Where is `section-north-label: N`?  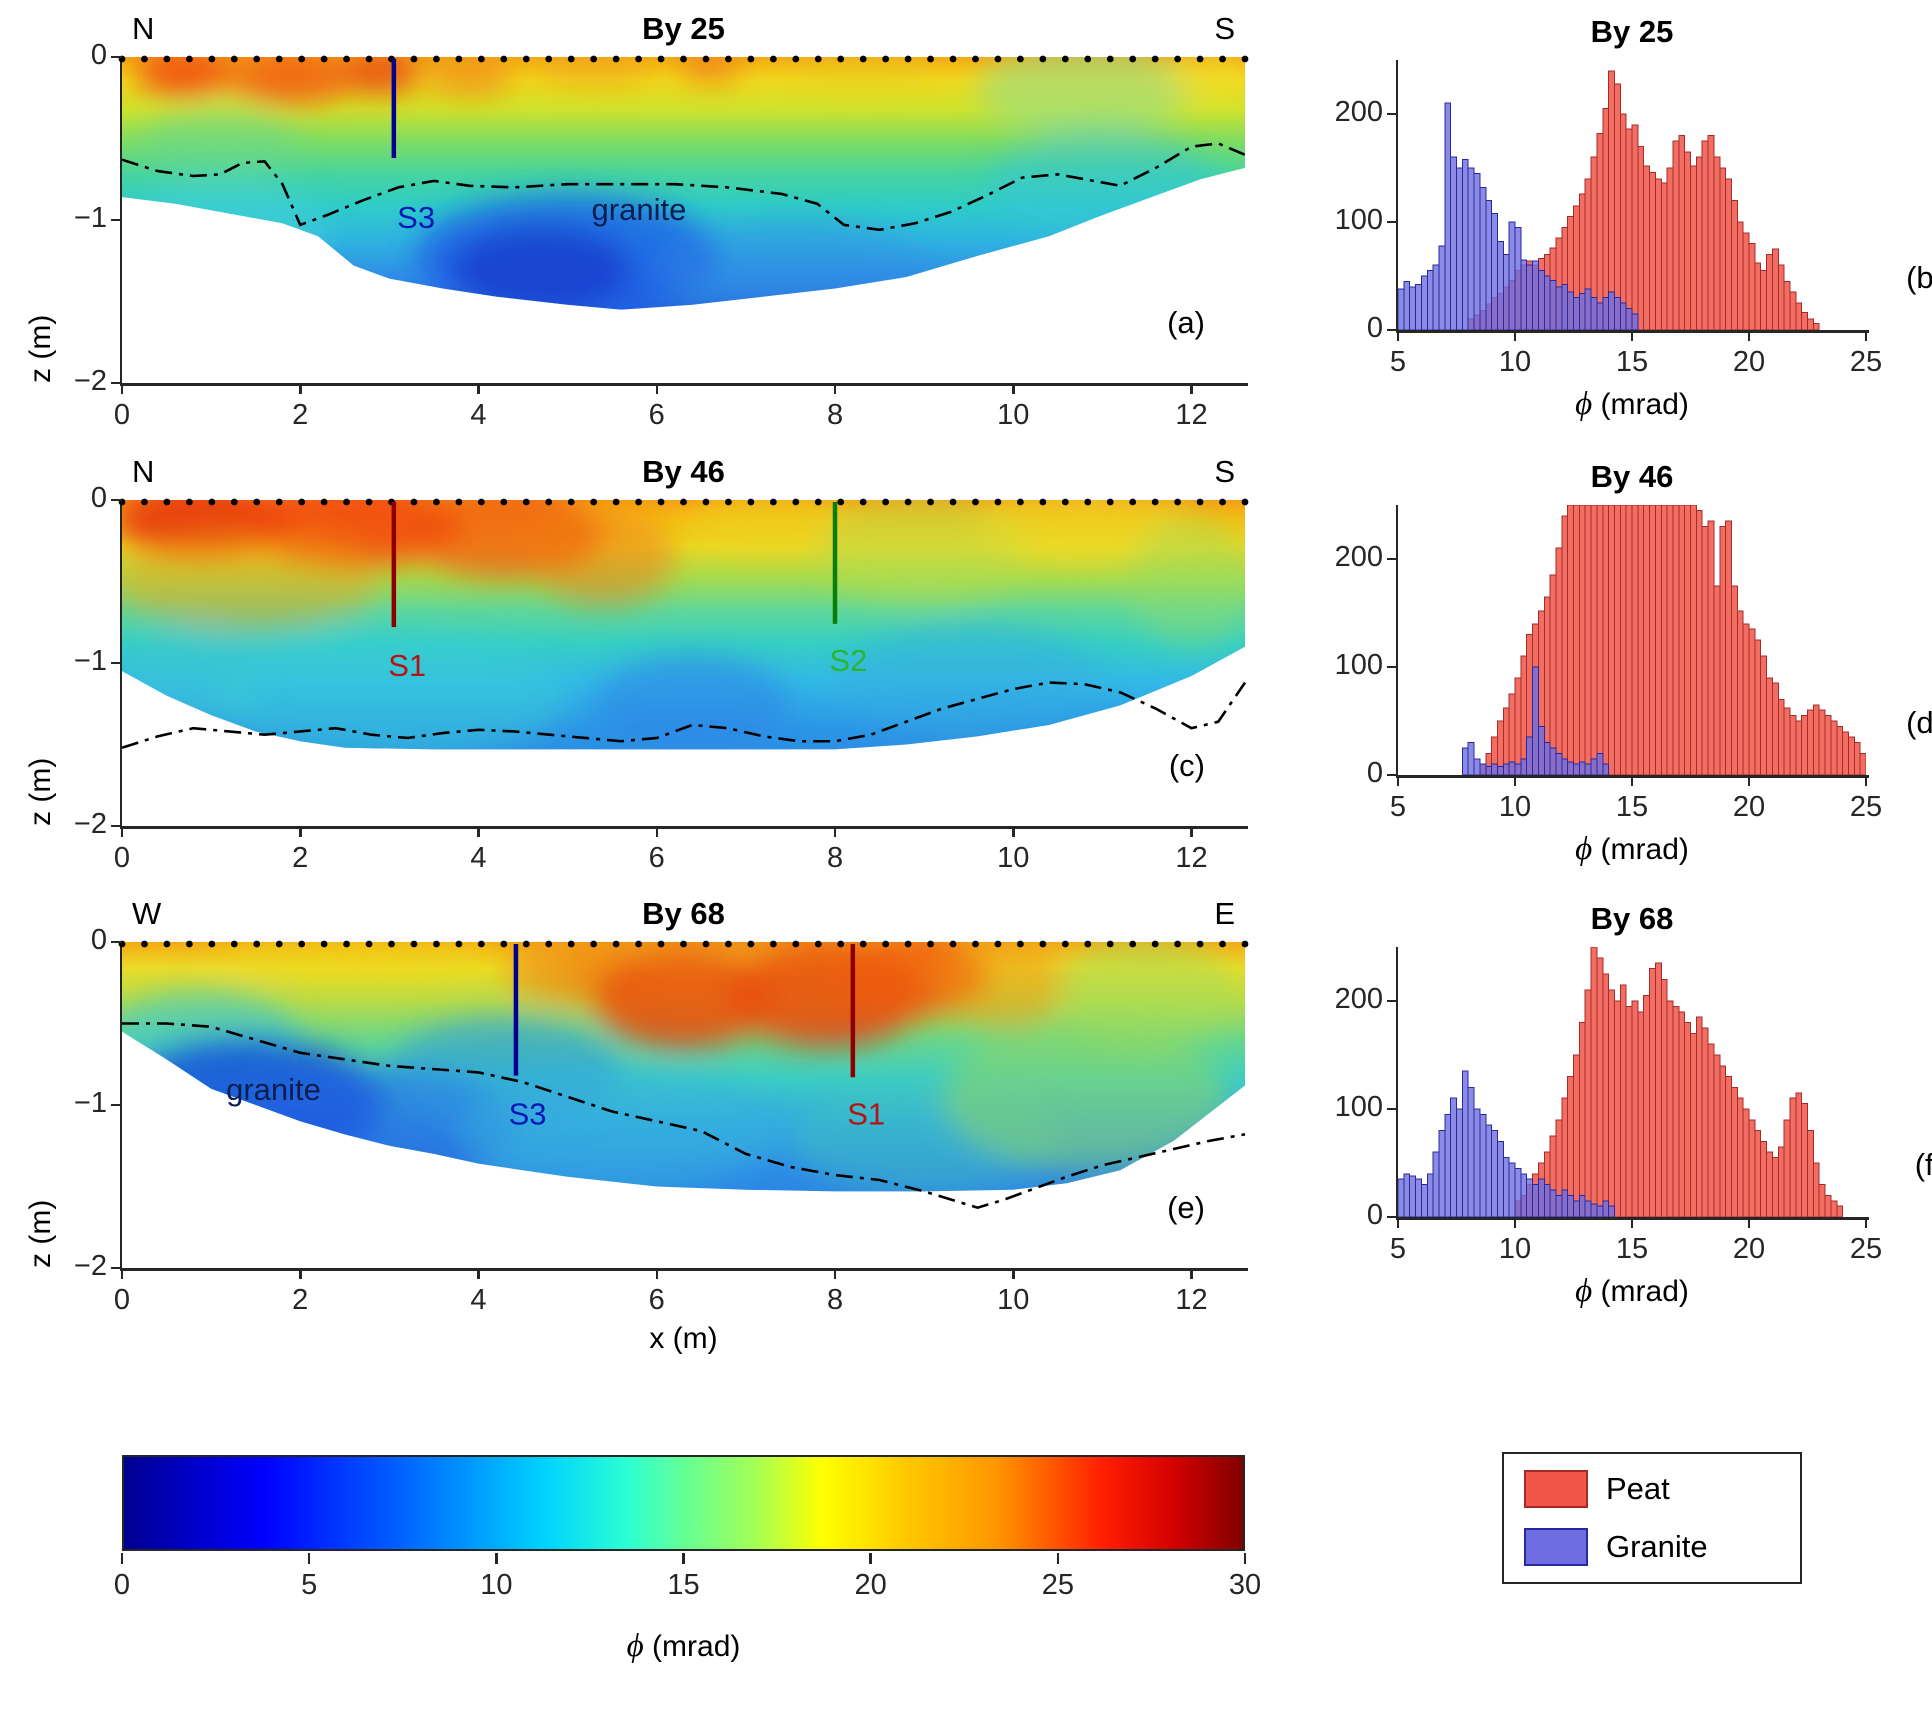 section-north-label: N is located at coordinates (143, 471).